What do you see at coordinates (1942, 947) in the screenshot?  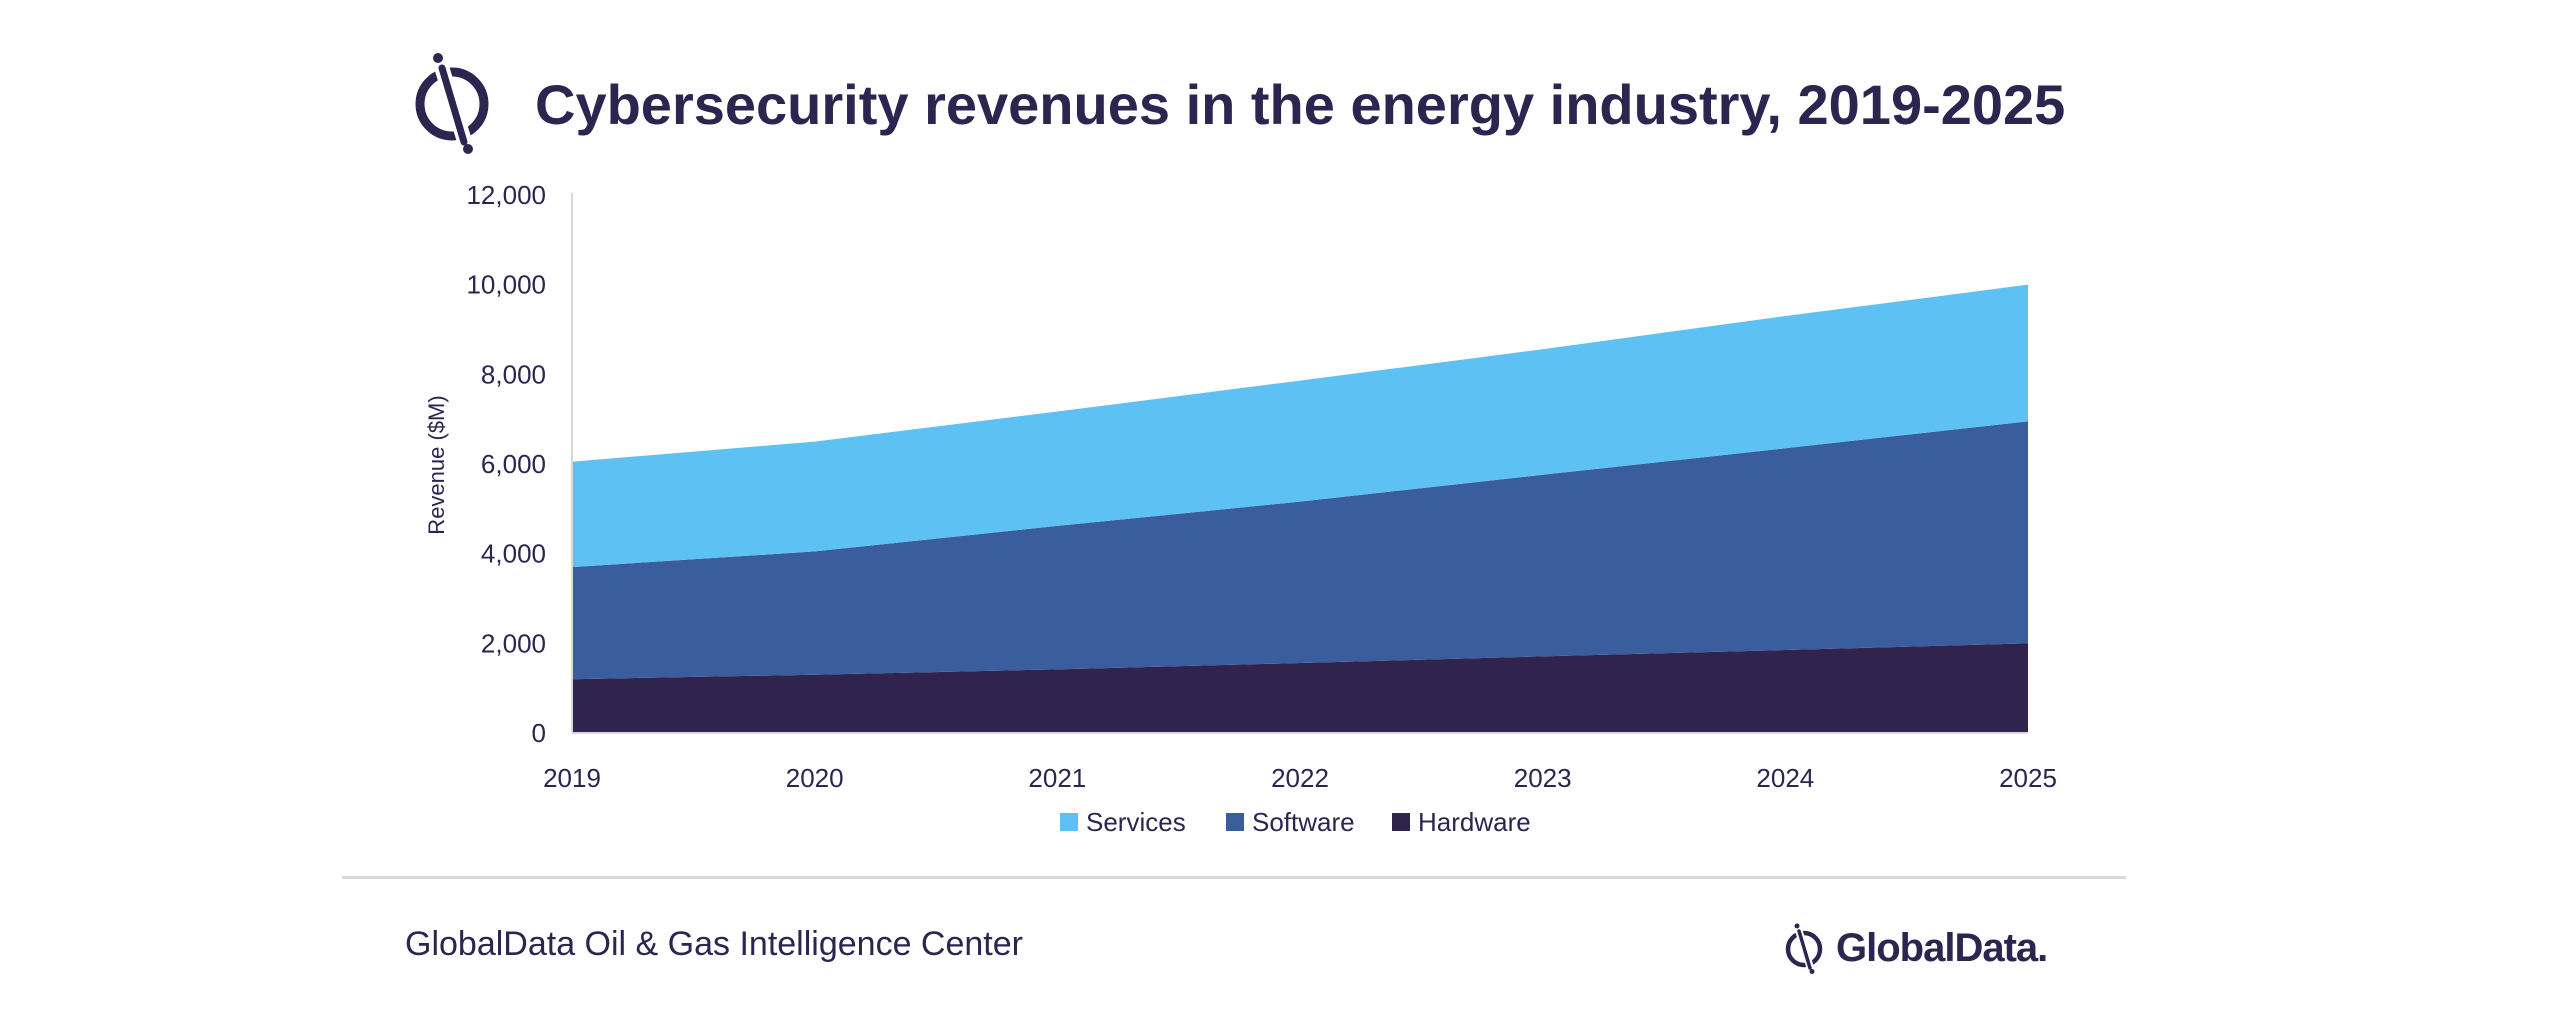 I see `brand-name: GlobalData.` at bounding box center [1942, 947].